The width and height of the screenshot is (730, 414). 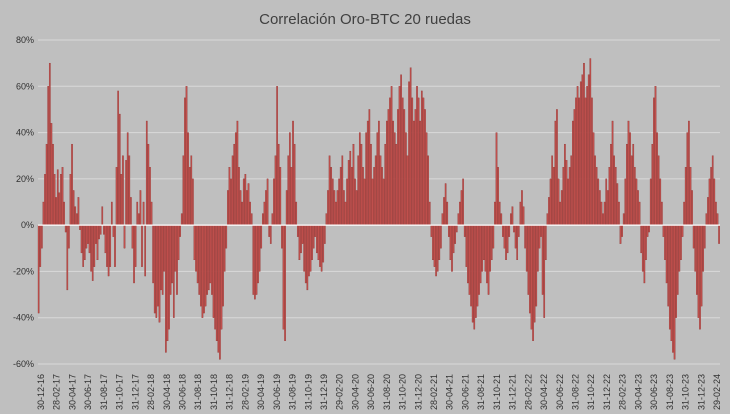 I want to click on x-tick-label: 30-04-20, so click(x=355, y=392).